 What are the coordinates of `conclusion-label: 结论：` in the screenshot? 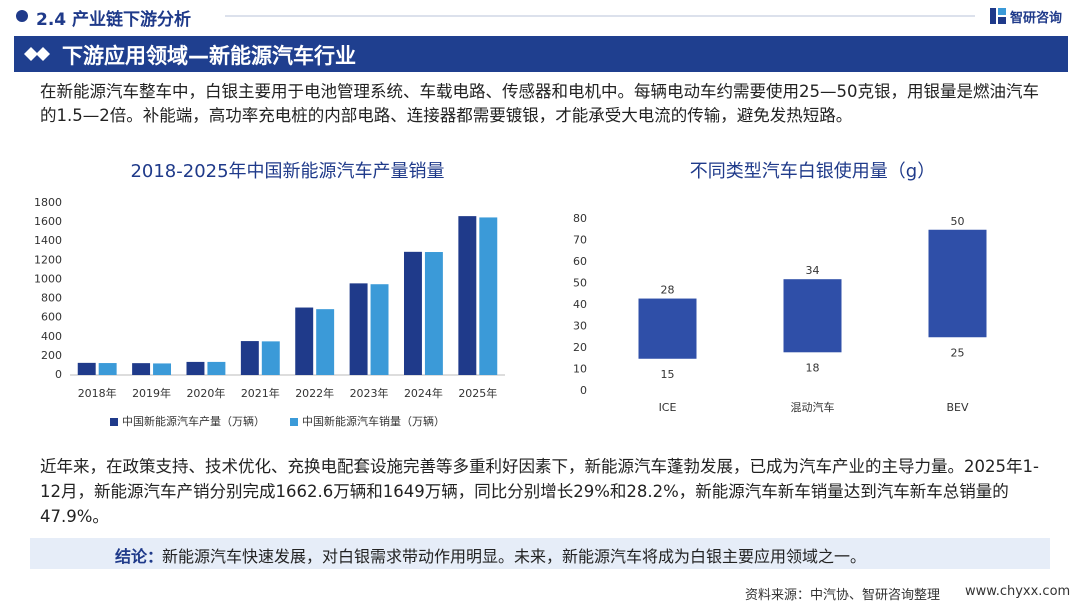 It's located at (139, 556).